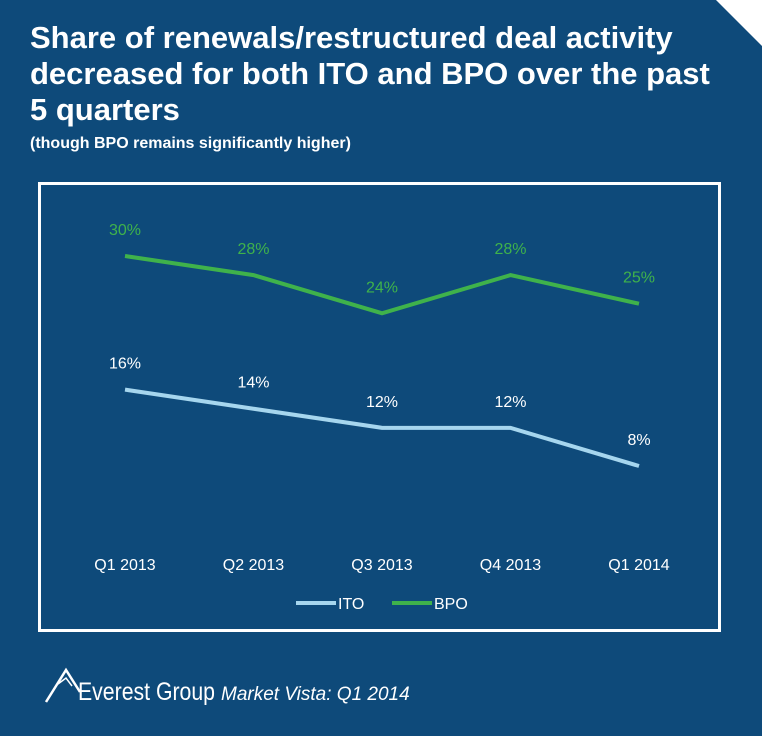 Image resolution: width=762 pixels, height=736 pixels. What do you see at coordinates (638, 565) in the screenshot?
I see `x-tick-label: Q1 2014` at bounding box center [638, 565].